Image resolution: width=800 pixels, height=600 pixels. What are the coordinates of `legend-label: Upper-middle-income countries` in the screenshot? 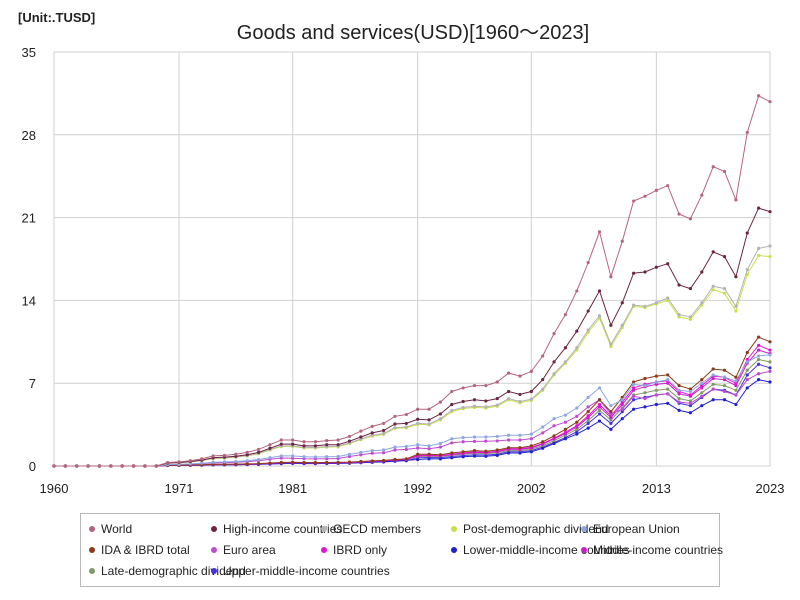 It's located at (306, 571).